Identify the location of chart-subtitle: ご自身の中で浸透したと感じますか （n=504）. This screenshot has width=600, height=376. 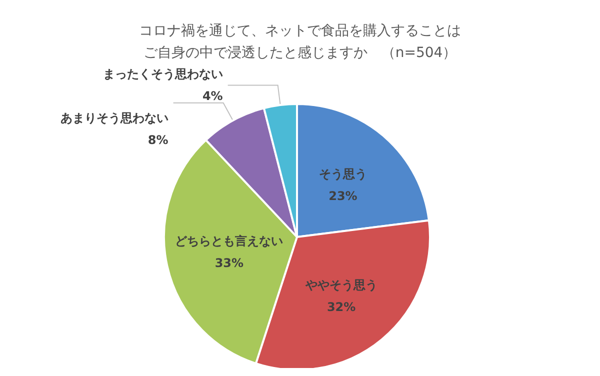
(300, 53).